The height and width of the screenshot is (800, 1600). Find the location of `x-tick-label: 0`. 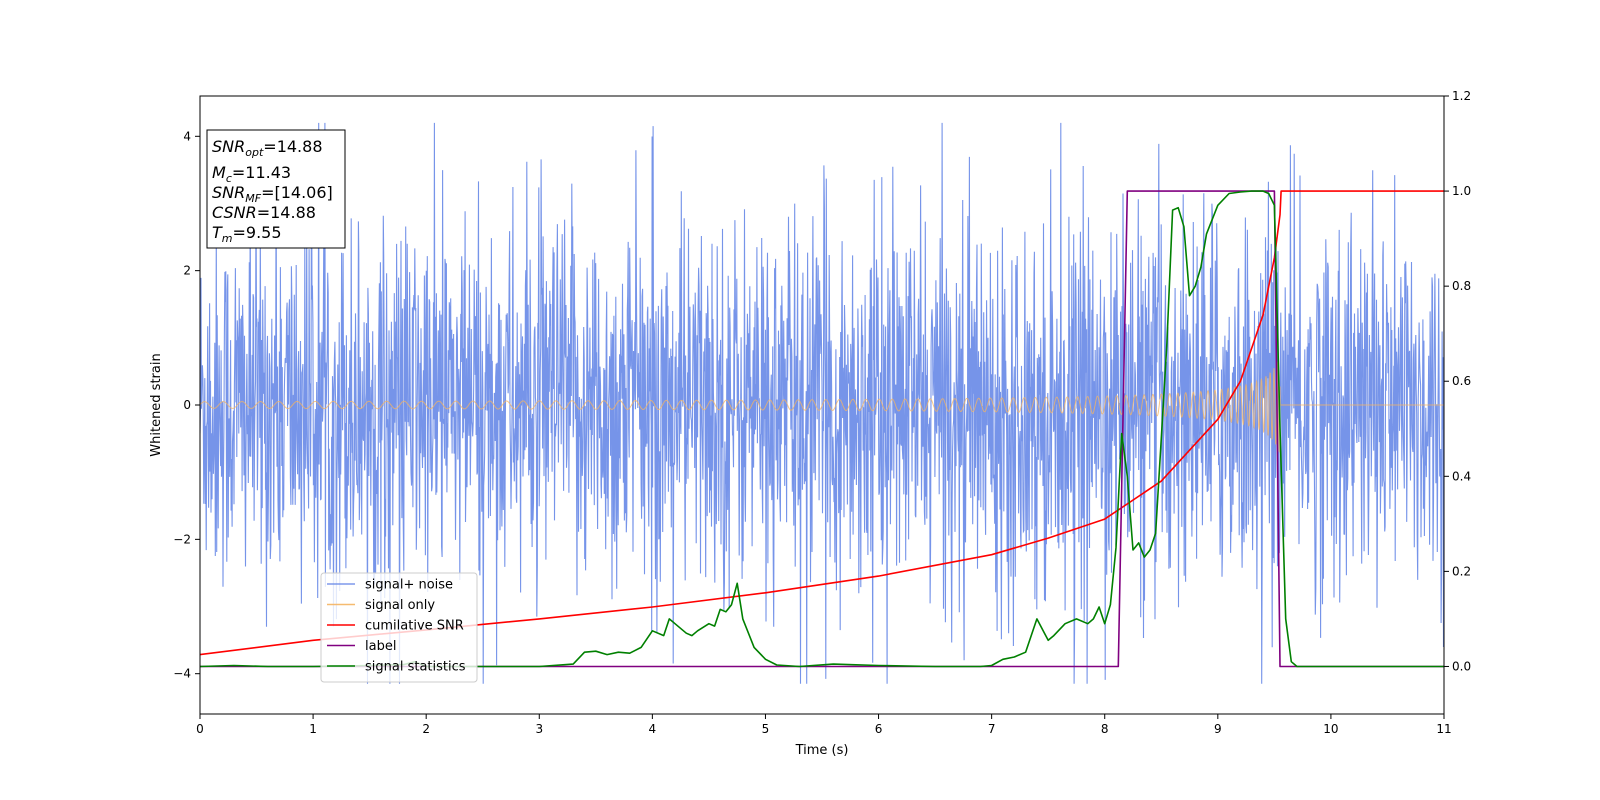

x-tick-label: 0 is located at coordinates (200, 729).